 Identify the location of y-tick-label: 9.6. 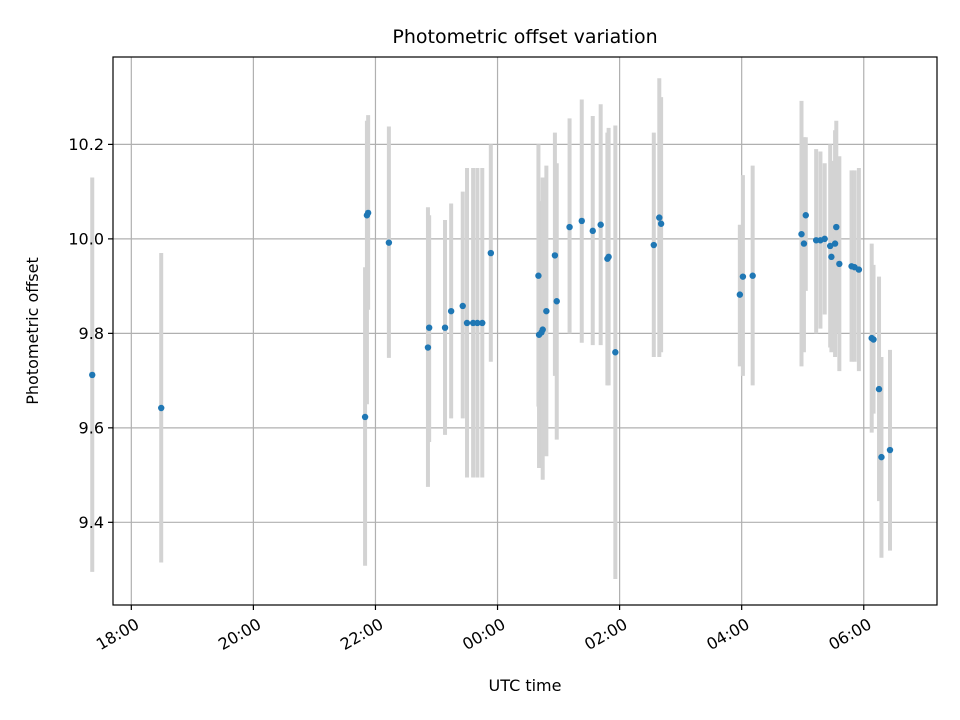
(91, 427).